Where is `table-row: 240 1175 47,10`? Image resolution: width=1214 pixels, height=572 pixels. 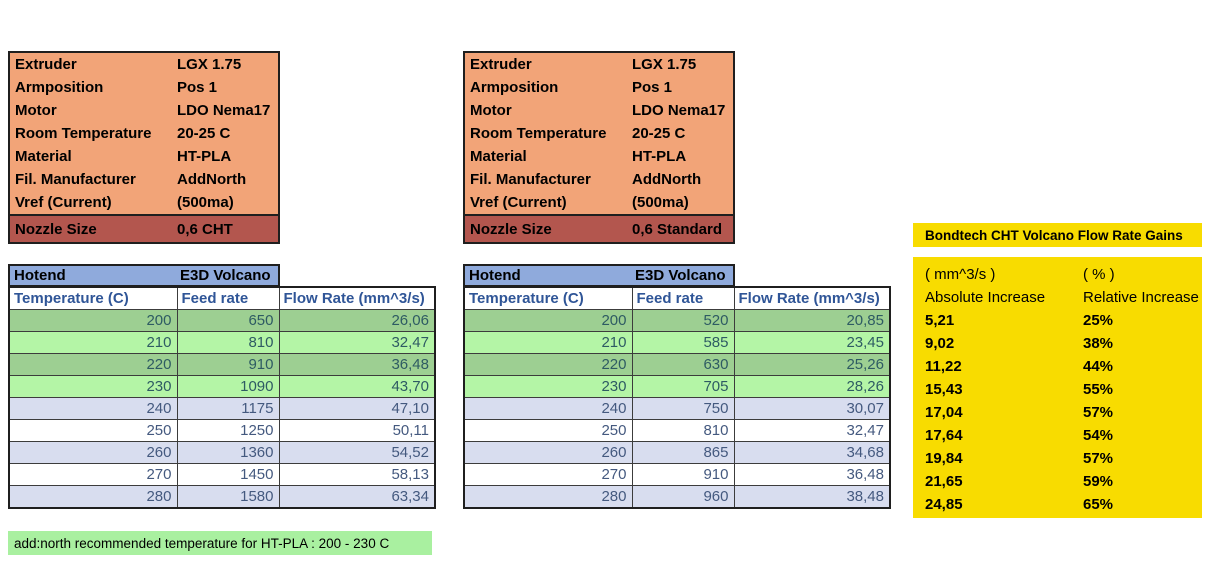
table-row: 240 1175 47,10 is located at coordinates (222, 408).